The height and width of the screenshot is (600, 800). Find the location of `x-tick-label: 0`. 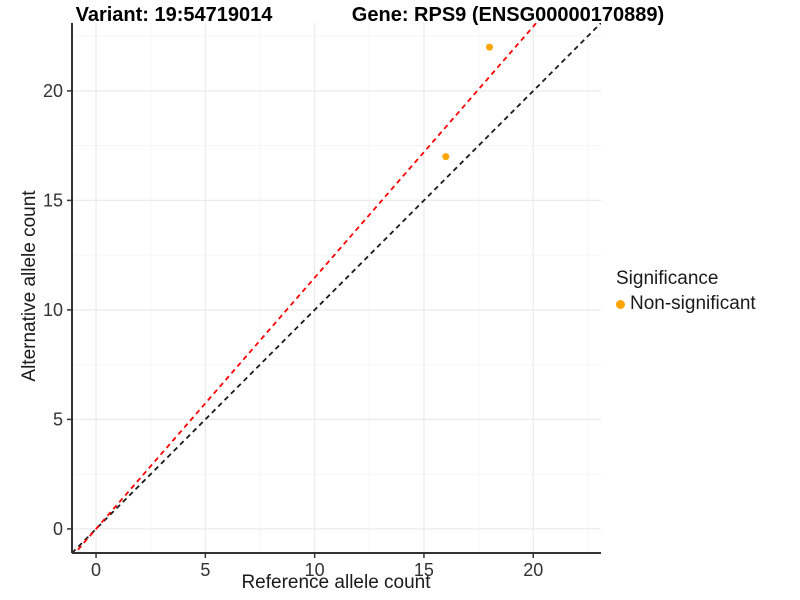

x-tick-label: 0 is located at coordinates (96, 570).